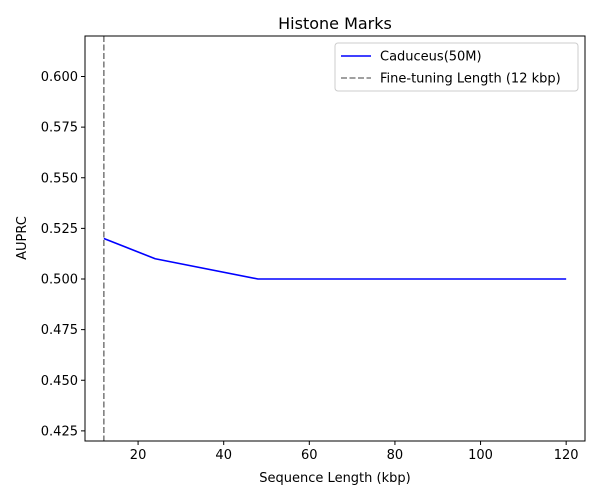 The height and width of the screenshot is (500, 600). Describe the element at coordinates (470, 79) in the screenshot. I see `legend-label-reference-0: Fine-tuning Length (12 kbp)` at that location.